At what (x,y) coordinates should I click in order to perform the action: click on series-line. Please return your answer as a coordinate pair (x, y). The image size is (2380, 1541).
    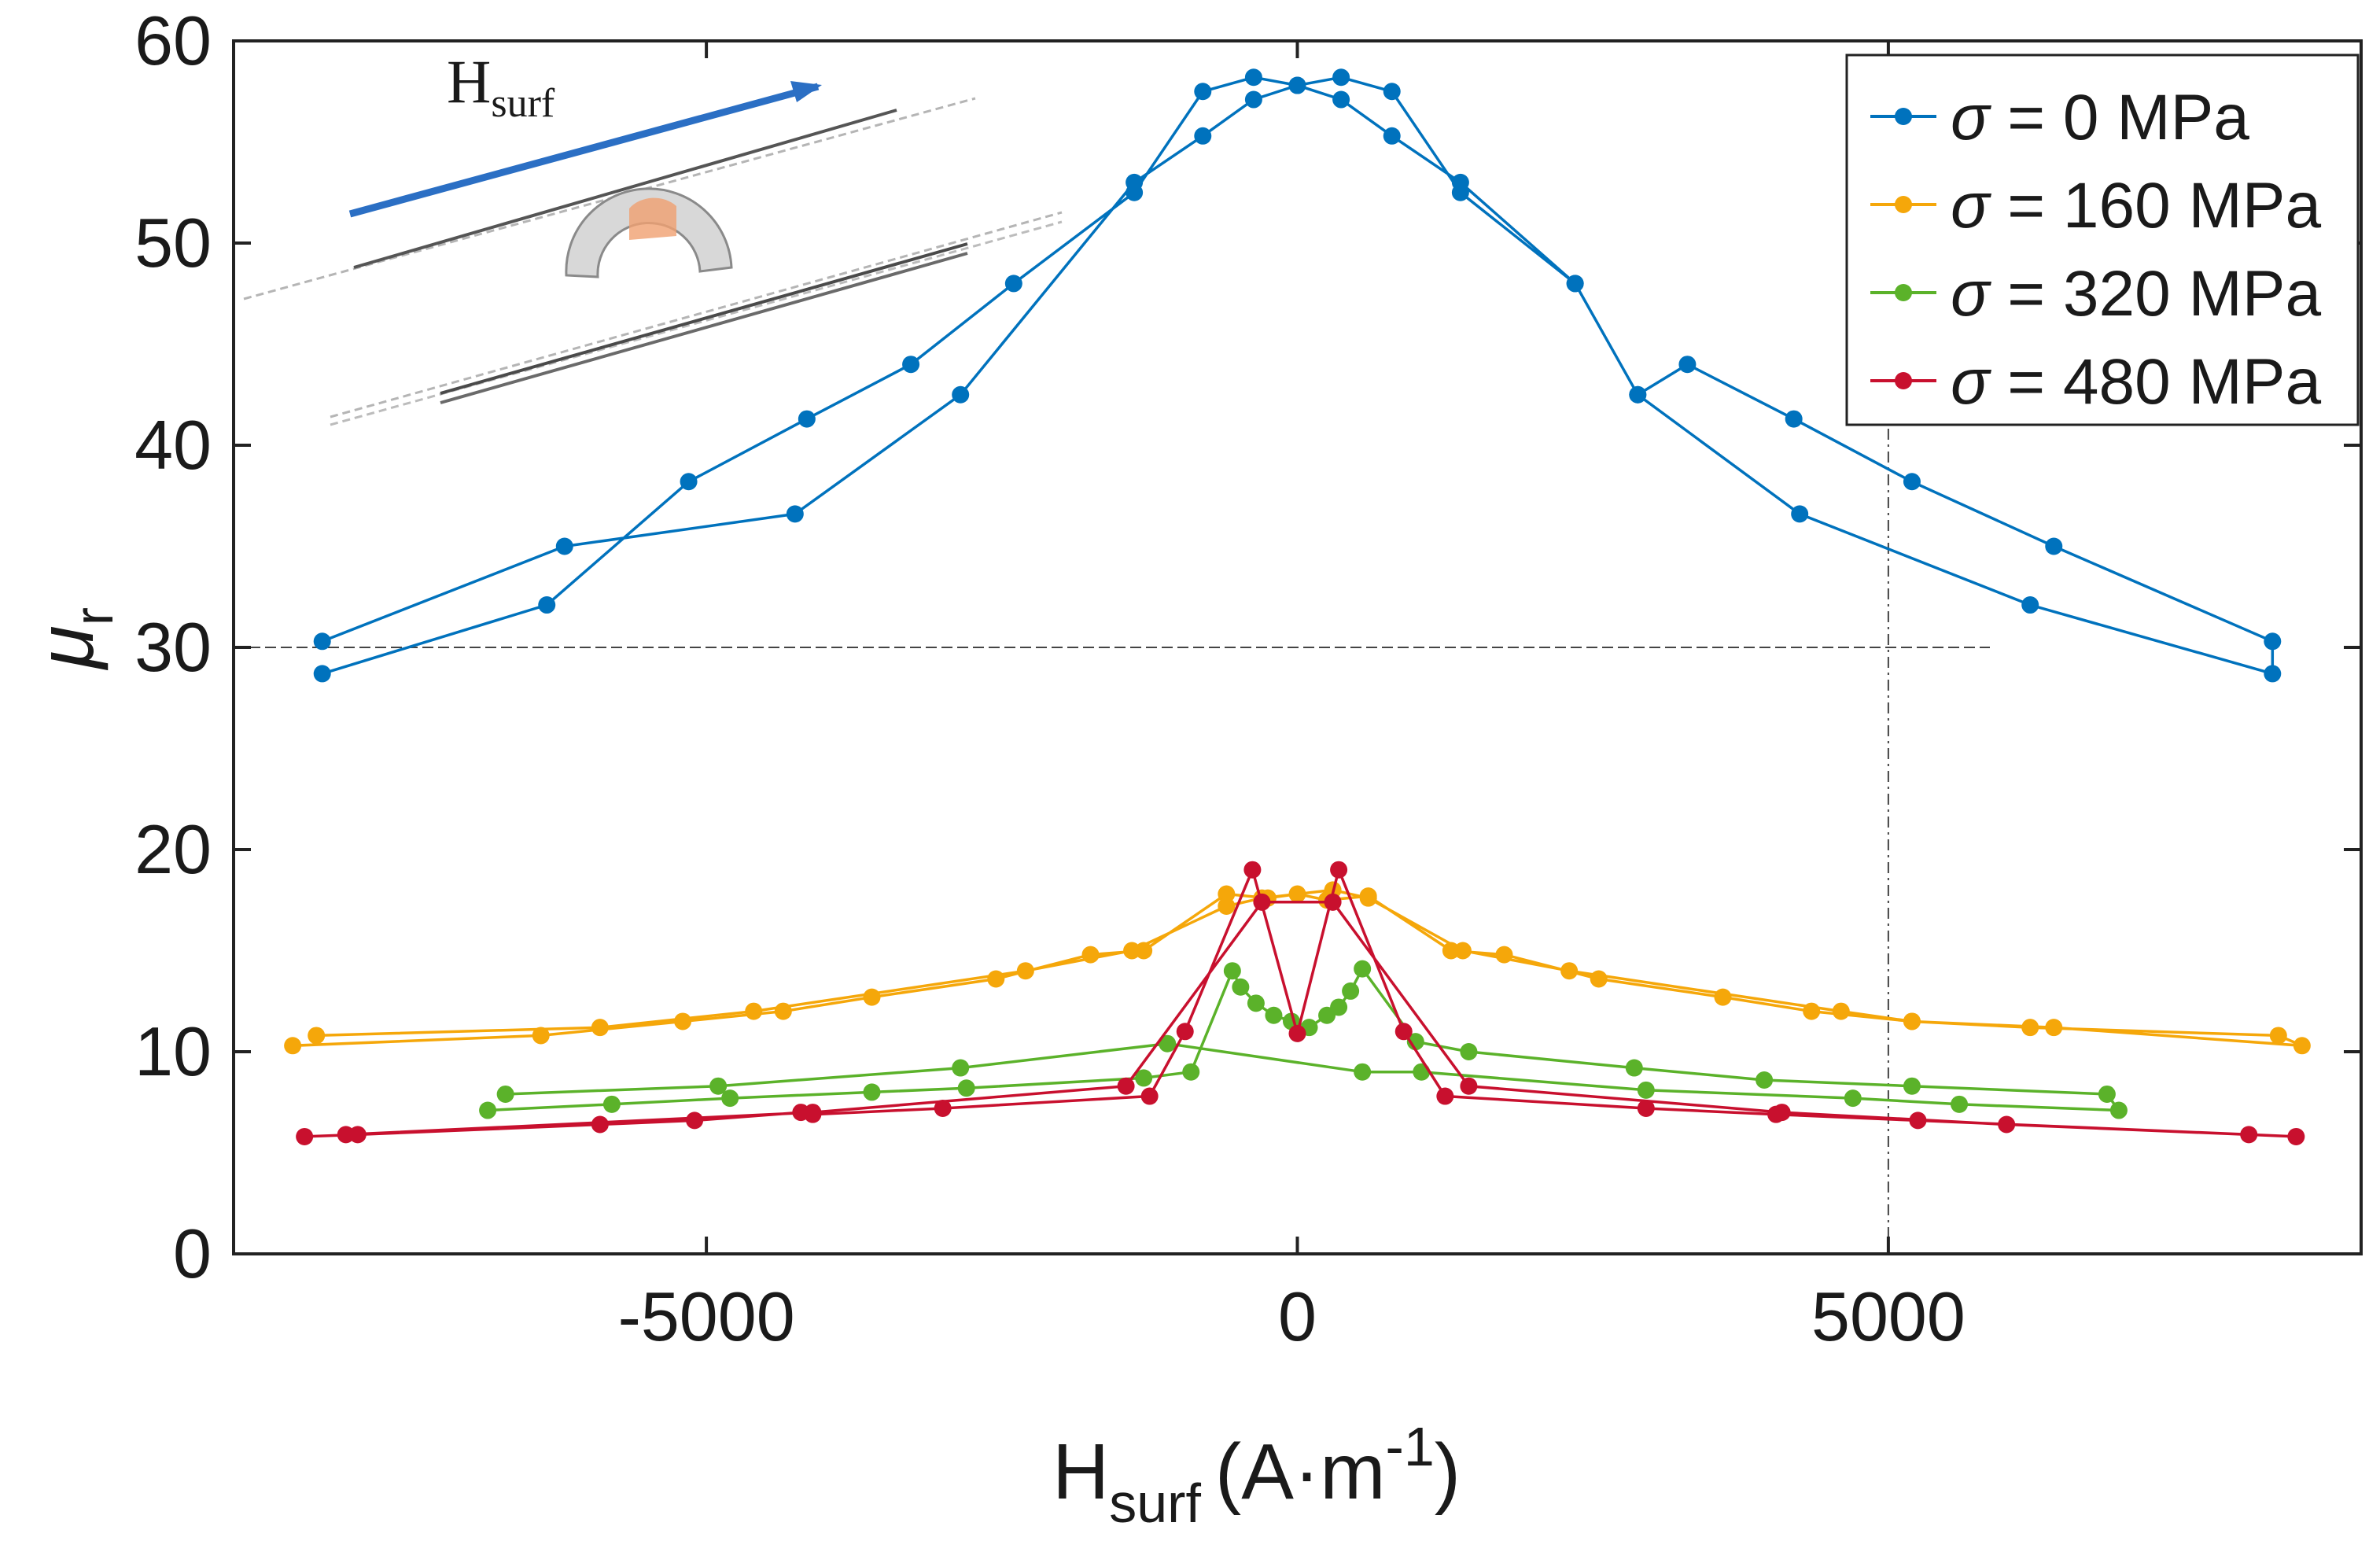
    Looking at the image, I should click on (1301, 1003).